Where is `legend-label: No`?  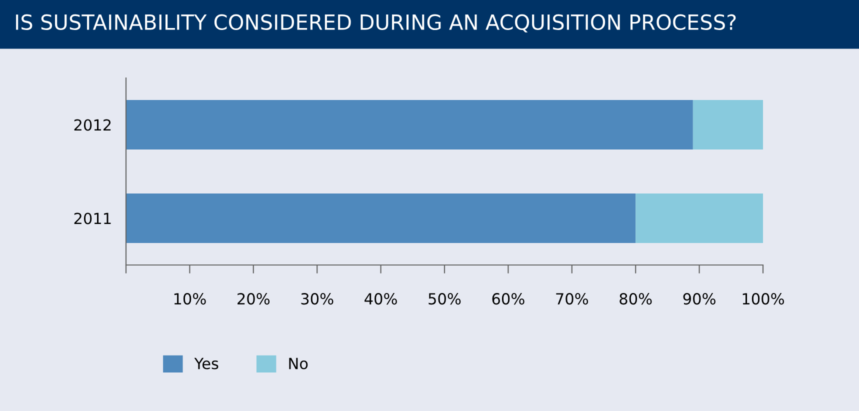
legend-label: No is located at coordinates (298, 364).